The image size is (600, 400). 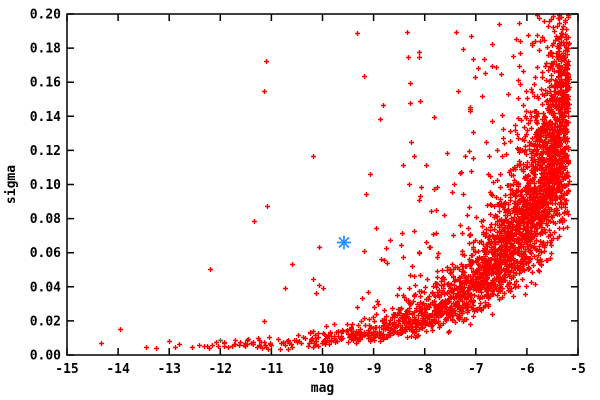 I want to click on selected-star-marker, so click(x=343, y=242).